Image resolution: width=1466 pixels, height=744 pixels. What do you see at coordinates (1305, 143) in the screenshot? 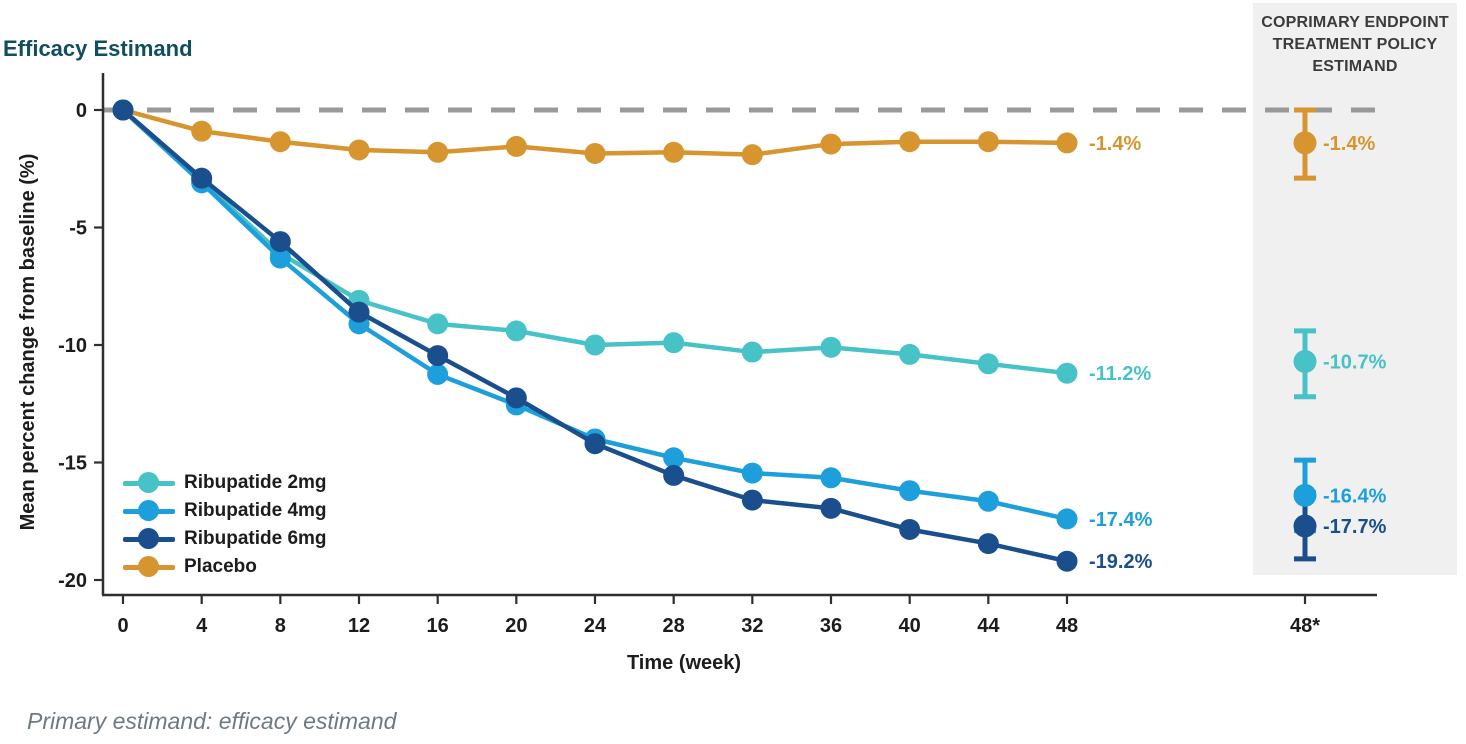
I see `endpoint-point-placebo` at bounding box center [1305, 143].